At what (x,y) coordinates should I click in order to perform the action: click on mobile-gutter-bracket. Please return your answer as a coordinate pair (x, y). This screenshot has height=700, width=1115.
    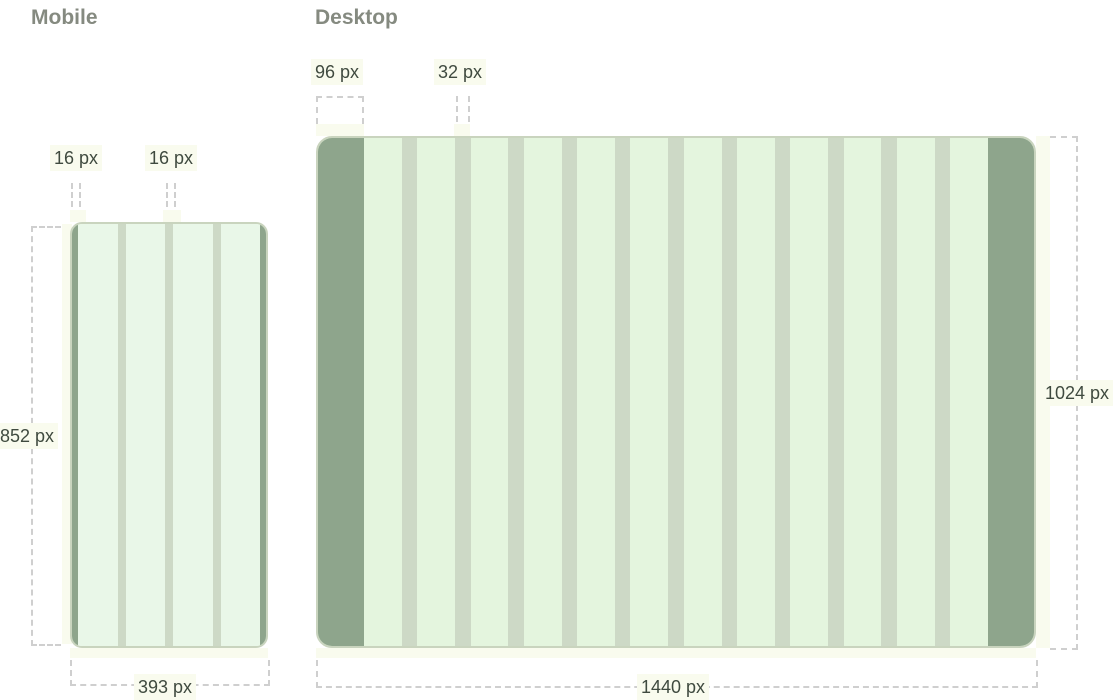
    Looking at the image, I should click on (171, 195).